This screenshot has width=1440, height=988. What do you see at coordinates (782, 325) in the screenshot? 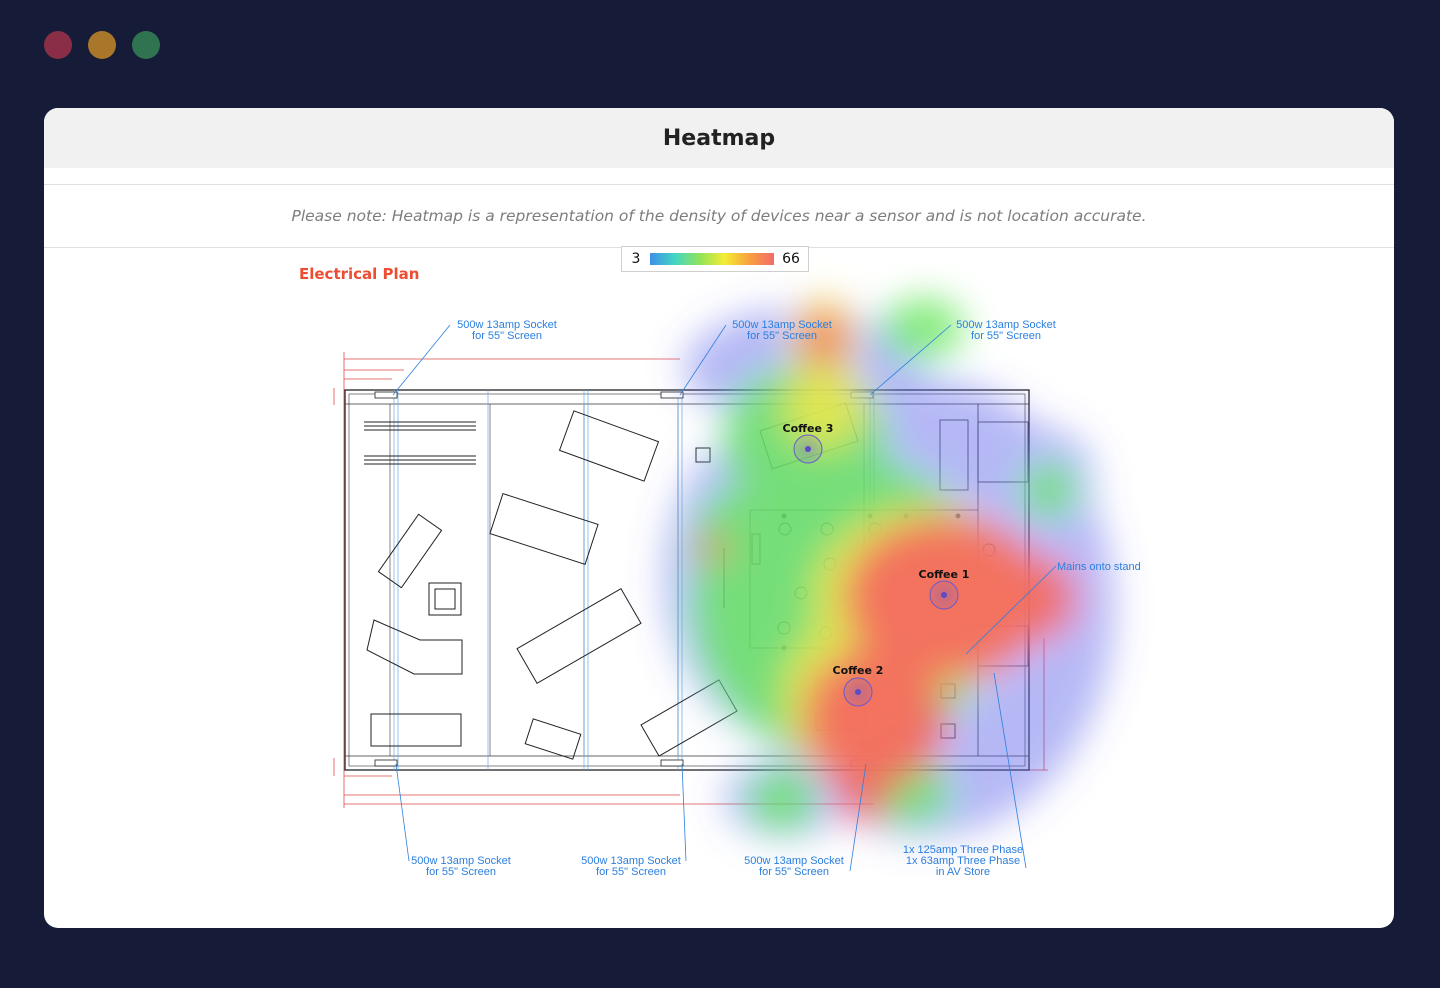
I see `socket-annotation-top-center-line1: 500w 13amp Socket` at bounding box center [782, 325].